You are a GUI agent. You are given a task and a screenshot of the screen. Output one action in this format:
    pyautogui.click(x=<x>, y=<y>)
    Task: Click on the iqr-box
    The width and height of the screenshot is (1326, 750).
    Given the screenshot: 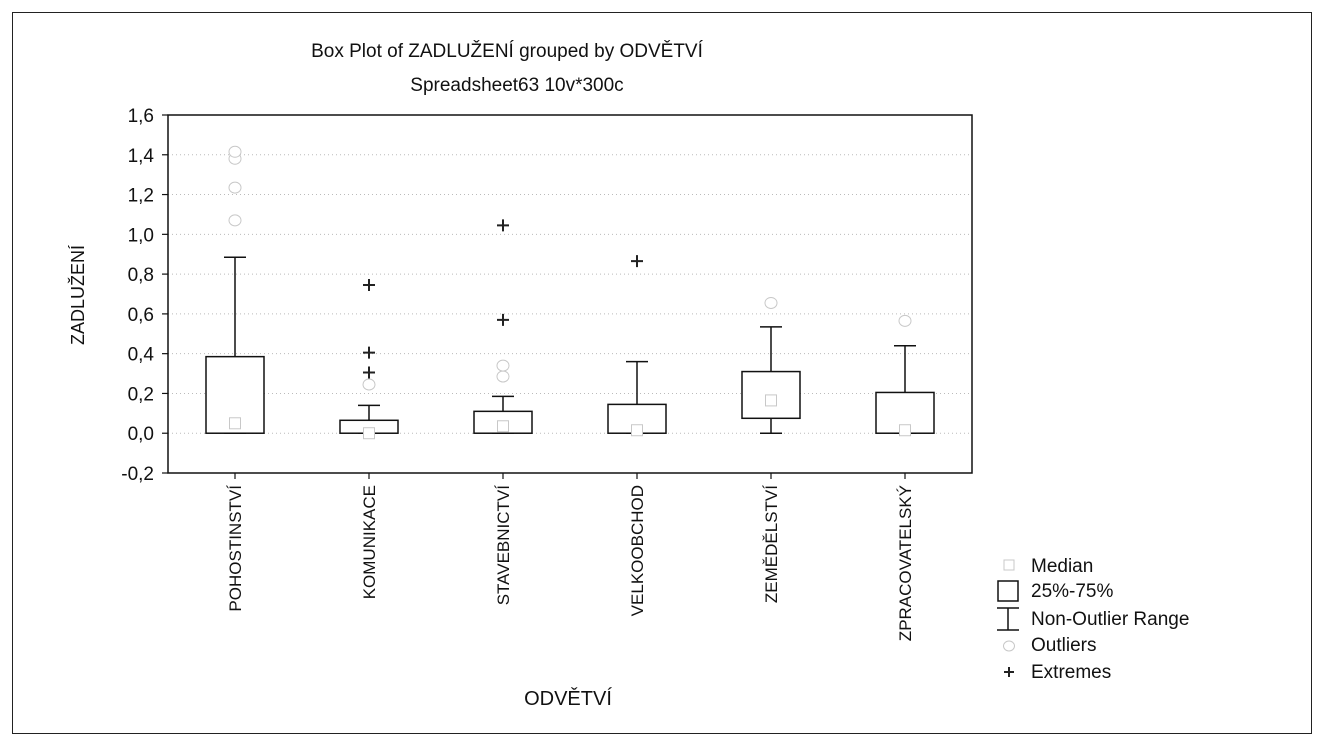 What is the action you would take?
    pyautogui.click(x=235, y=394)
    